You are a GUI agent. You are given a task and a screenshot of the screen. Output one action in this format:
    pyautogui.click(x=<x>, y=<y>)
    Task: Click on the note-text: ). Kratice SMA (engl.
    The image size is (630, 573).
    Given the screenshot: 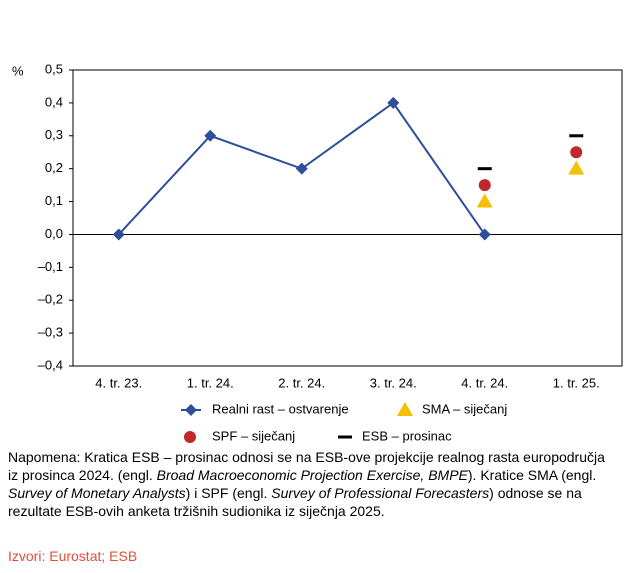 What is the action you would take?
    pyautogui.click(x=532, y=475)
    